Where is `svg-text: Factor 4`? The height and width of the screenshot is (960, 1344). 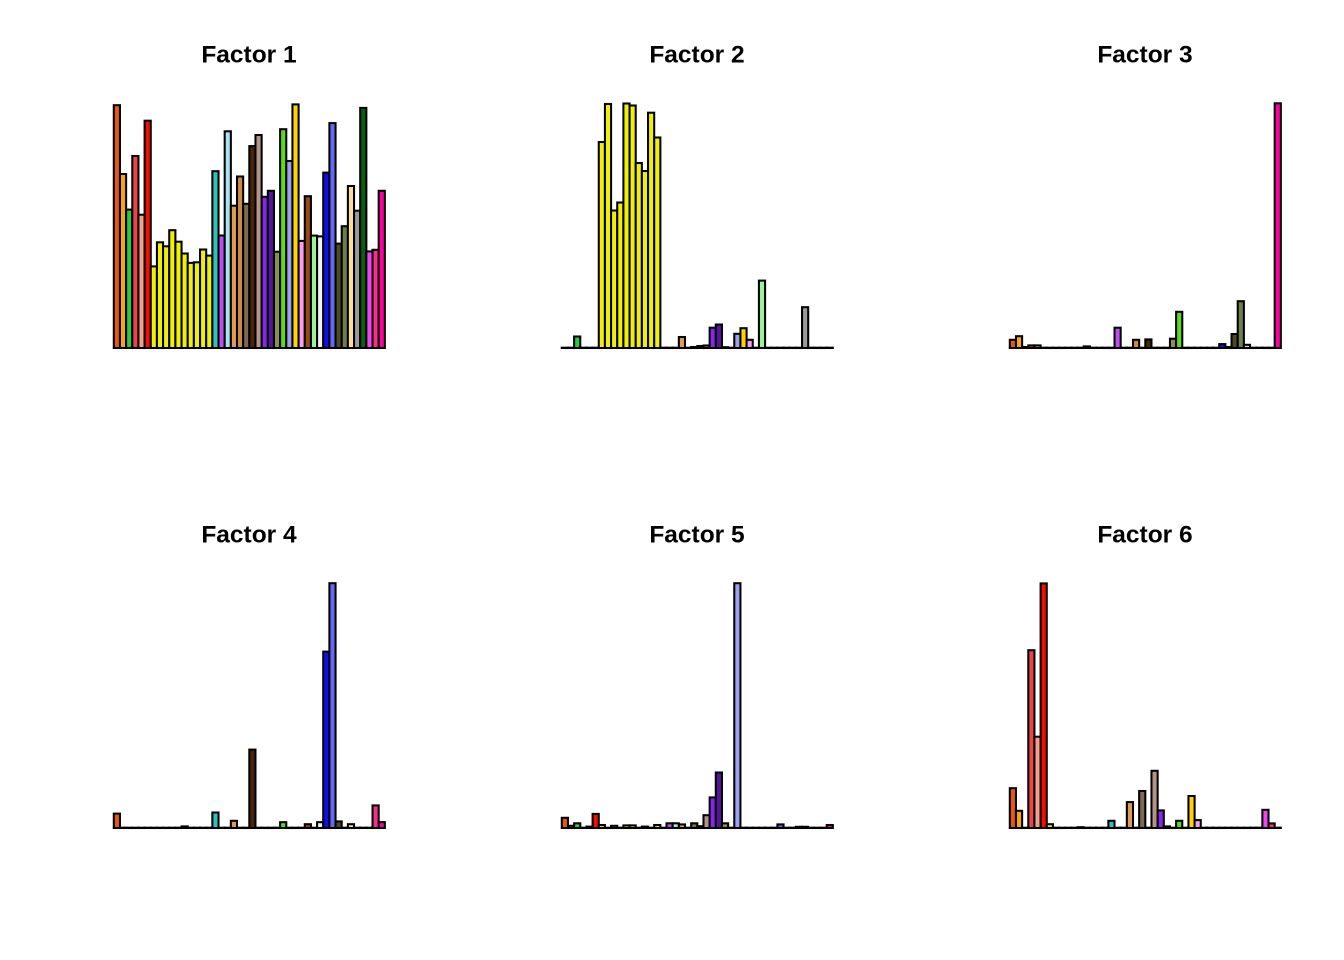 svg-text: Factor 4 is located at coordinates (249, 534).